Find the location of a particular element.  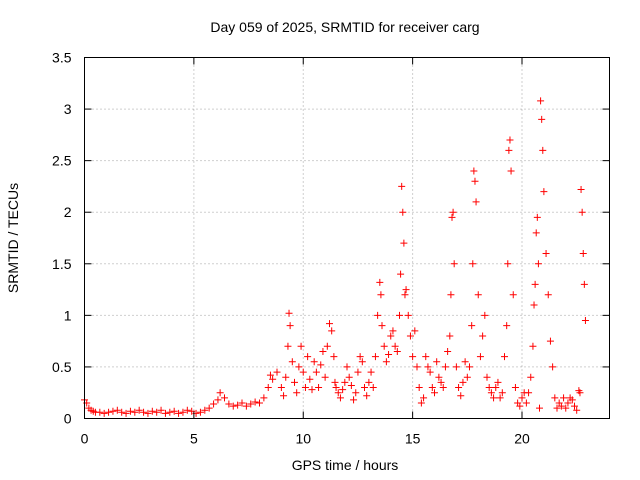

x-tick-label: 0 is located at coordinates (85, 439).